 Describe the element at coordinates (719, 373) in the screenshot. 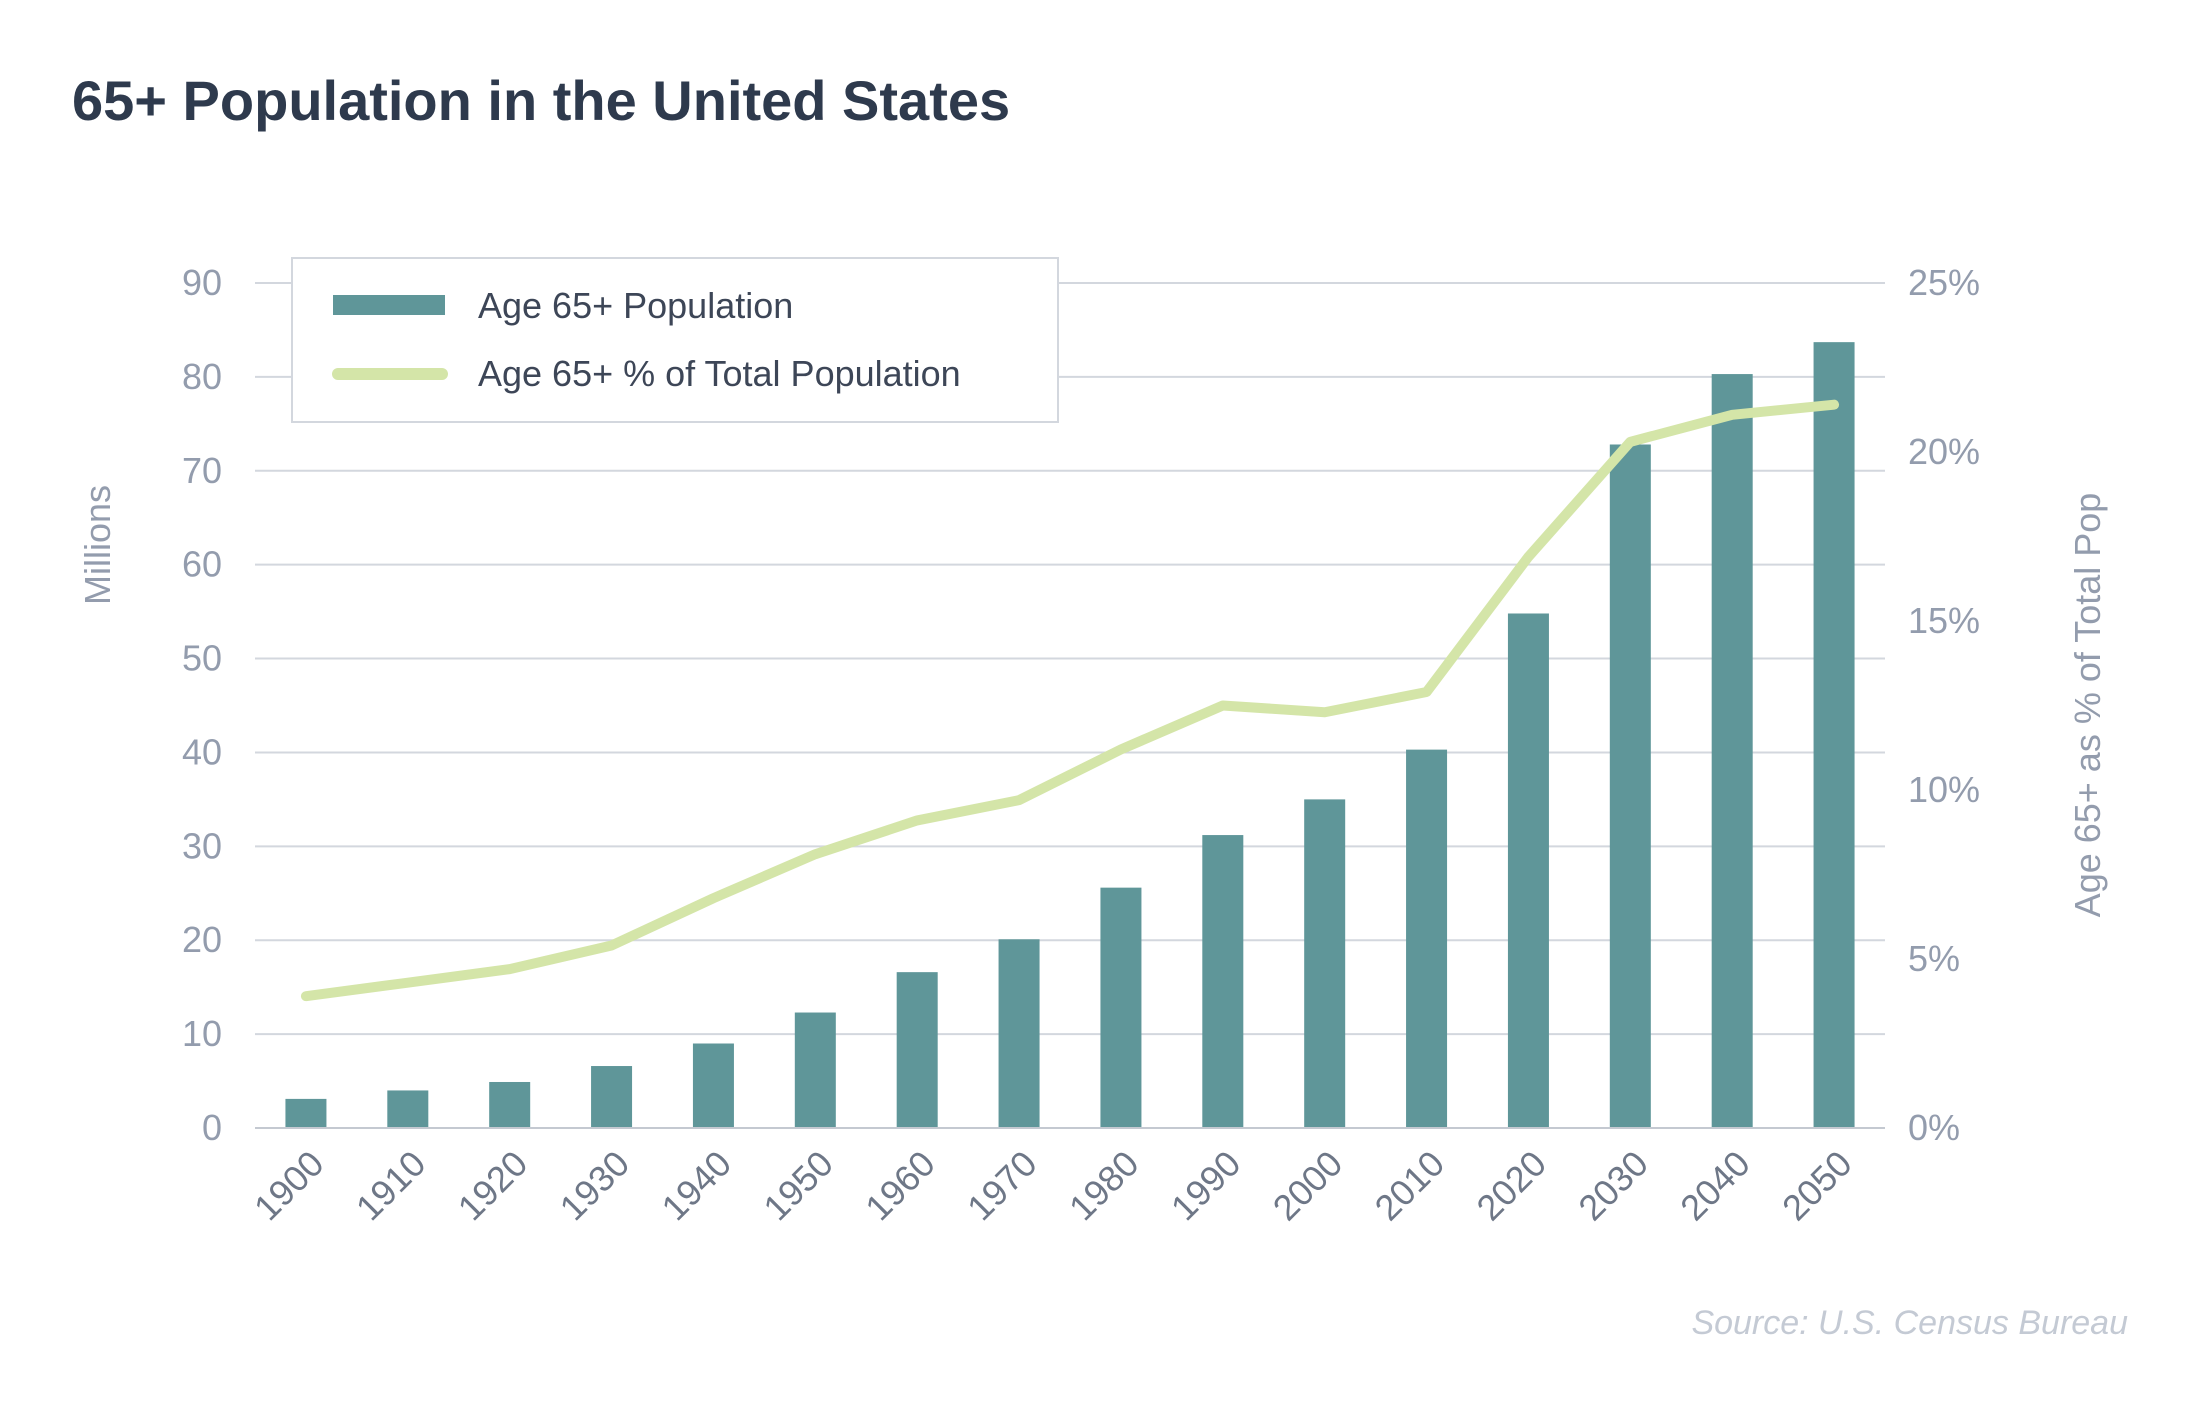

I see `legend-label-line: Age 65+ % of Total Population` at that location.